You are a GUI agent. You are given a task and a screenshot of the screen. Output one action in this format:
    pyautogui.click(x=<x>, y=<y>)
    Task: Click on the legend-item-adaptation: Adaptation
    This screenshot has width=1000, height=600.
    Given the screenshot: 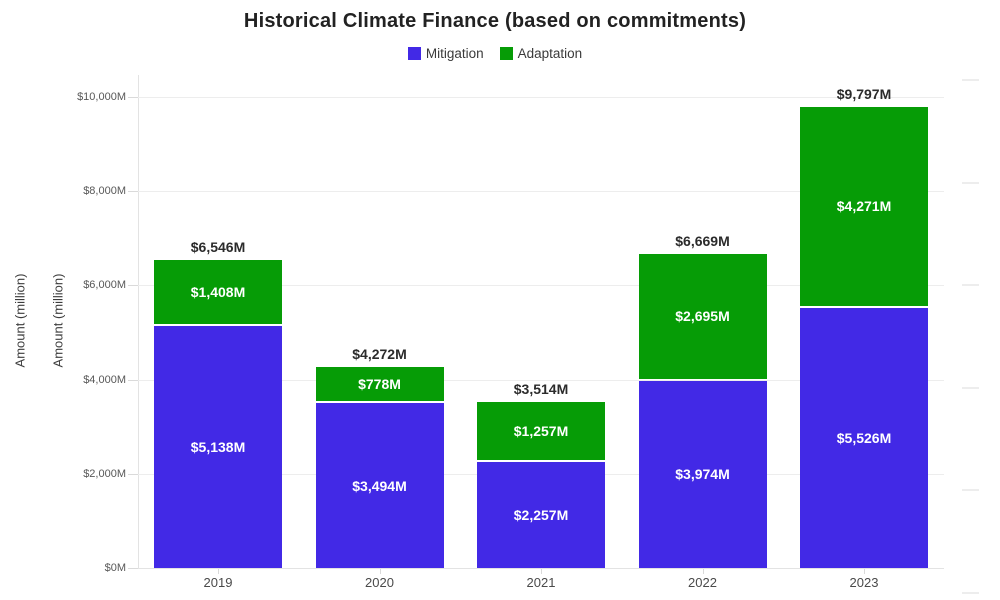 What is the action you would take?
    pyautogui.click(x=541, y=53)
    